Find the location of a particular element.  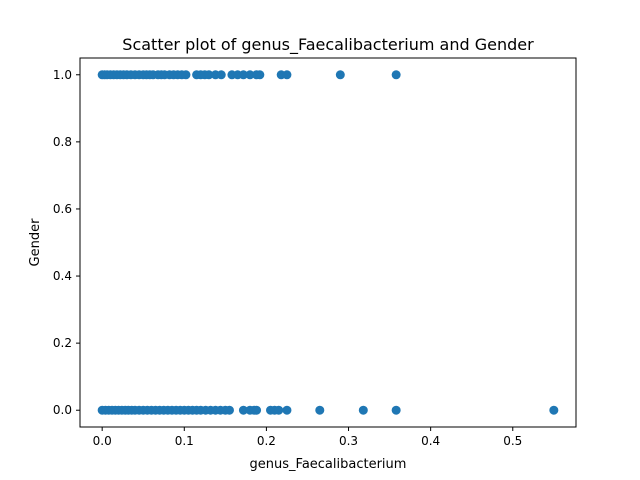

x-axis-ticks: 0.0 0.1 0.2 0.3 0.4 0.5 is located at coordinates (307, 437).